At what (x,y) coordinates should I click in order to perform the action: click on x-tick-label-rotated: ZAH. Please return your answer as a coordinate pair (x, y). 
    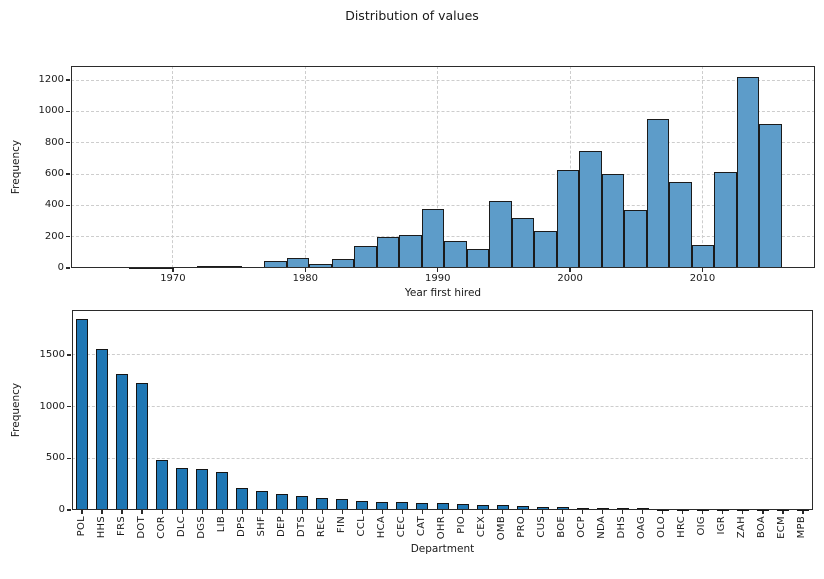
    Looking at the image, I should click on (742, 527).